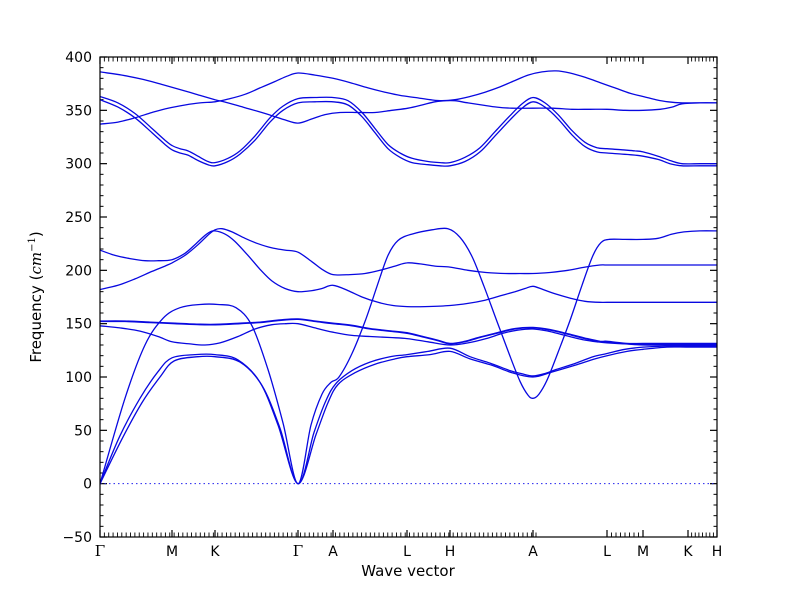 The height and width of the screenshot is (600, 800). I want to click on y-tick-label: 250, so click(78, 218).